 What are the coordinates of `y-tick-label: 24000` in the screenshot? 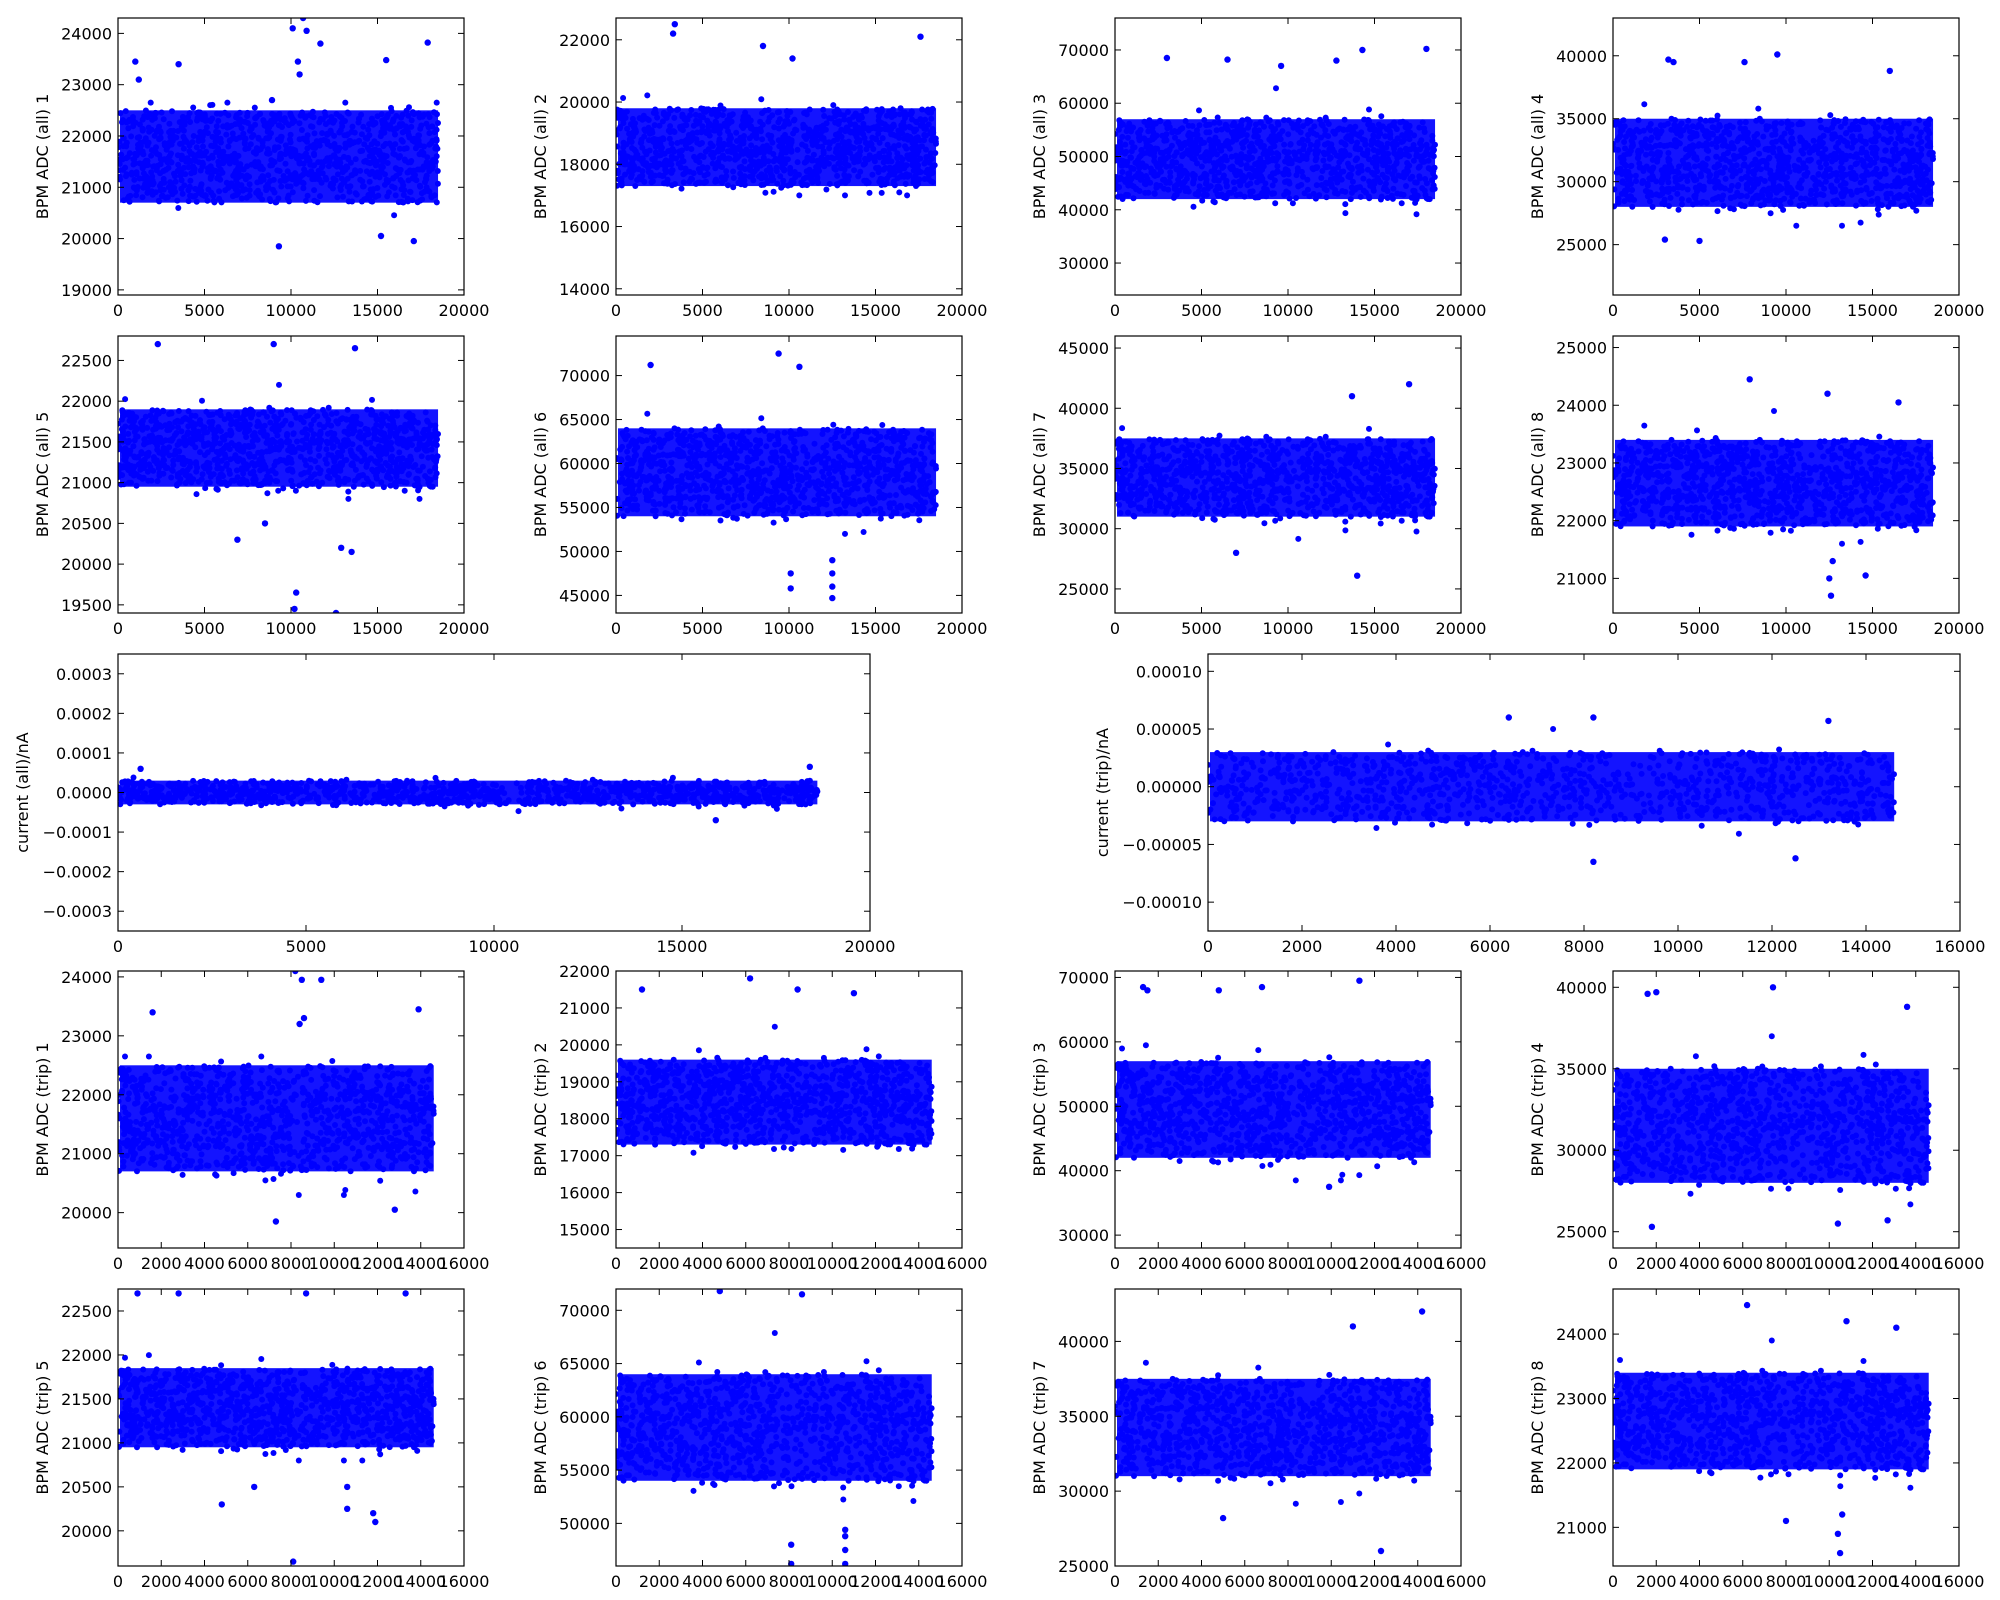 It's located at (86, 33).